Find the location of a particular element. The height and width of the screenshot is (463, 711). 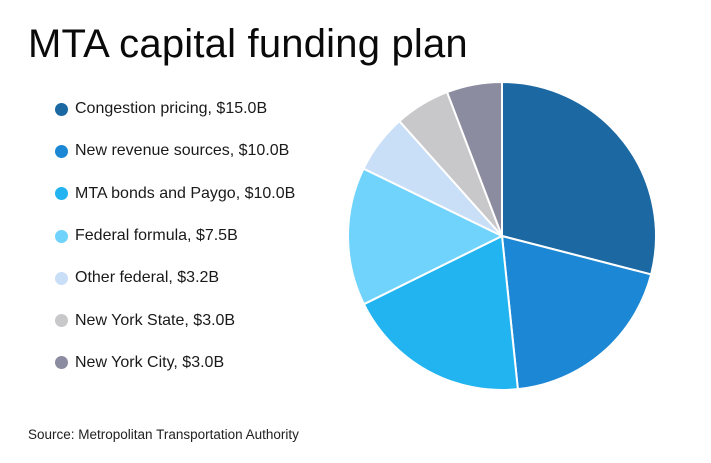

pie-slice-federal-formula is located at coordinates (424, 236).